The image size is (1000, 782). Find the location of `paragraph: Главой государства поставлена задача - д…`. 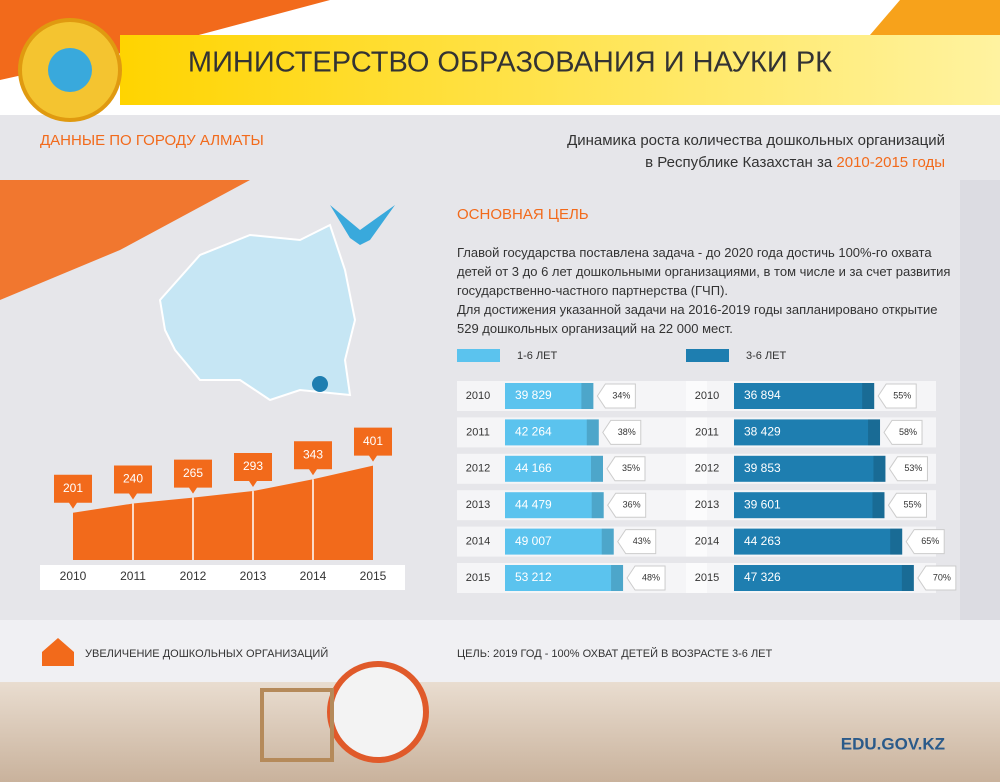

paragraph: Главой государства поставлена задача - д… is located at coordinates (704, 271).